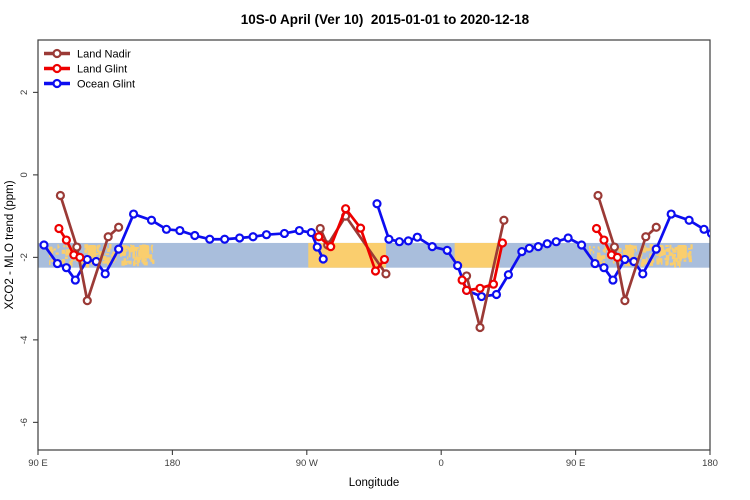 This screenshot has height=500, width=750. I want to click on y-tick-label: 0, so click(24, 174).